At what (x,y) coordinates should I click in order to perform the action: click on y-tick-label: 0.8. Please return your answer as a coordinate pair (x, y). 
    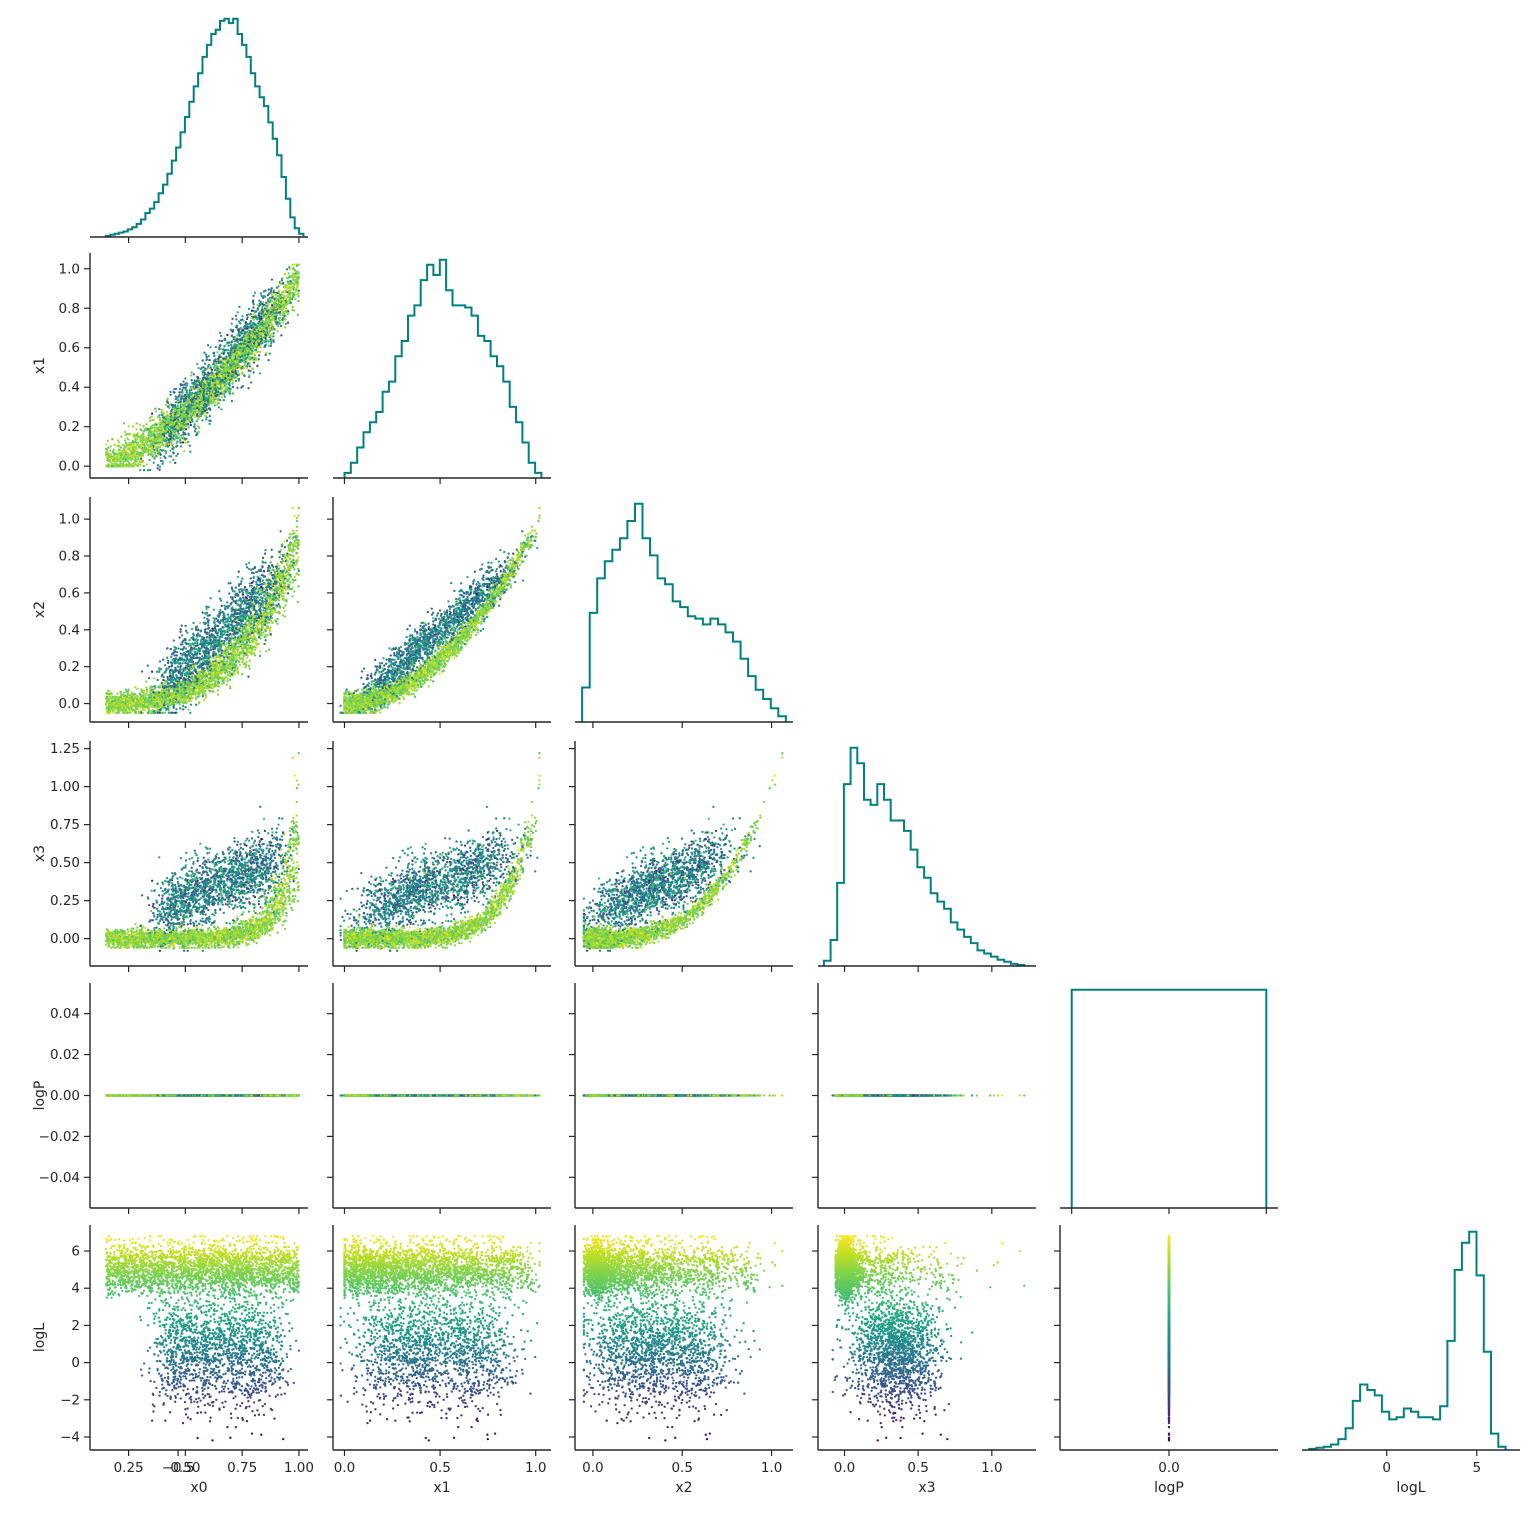
    Looking at the image, I should click on (69, 309).